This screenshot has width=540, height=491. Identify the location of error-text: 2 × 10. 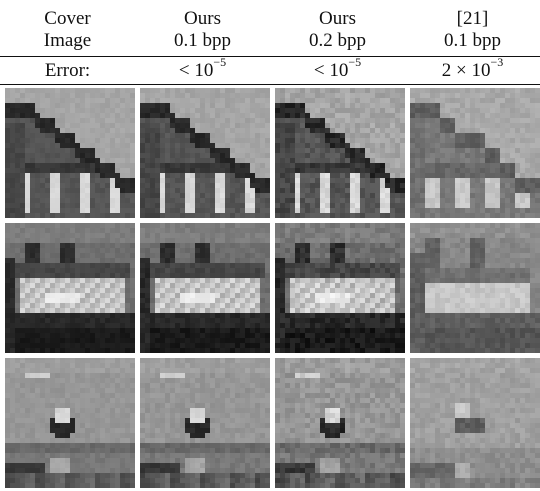
(466, 70).